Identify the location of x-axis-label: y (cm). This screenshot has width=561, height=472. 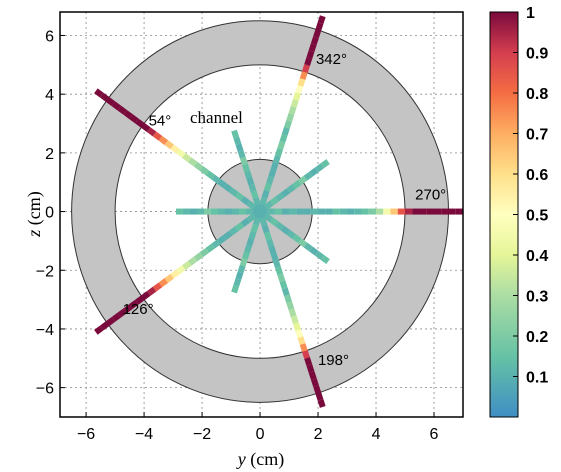
(260, 459).